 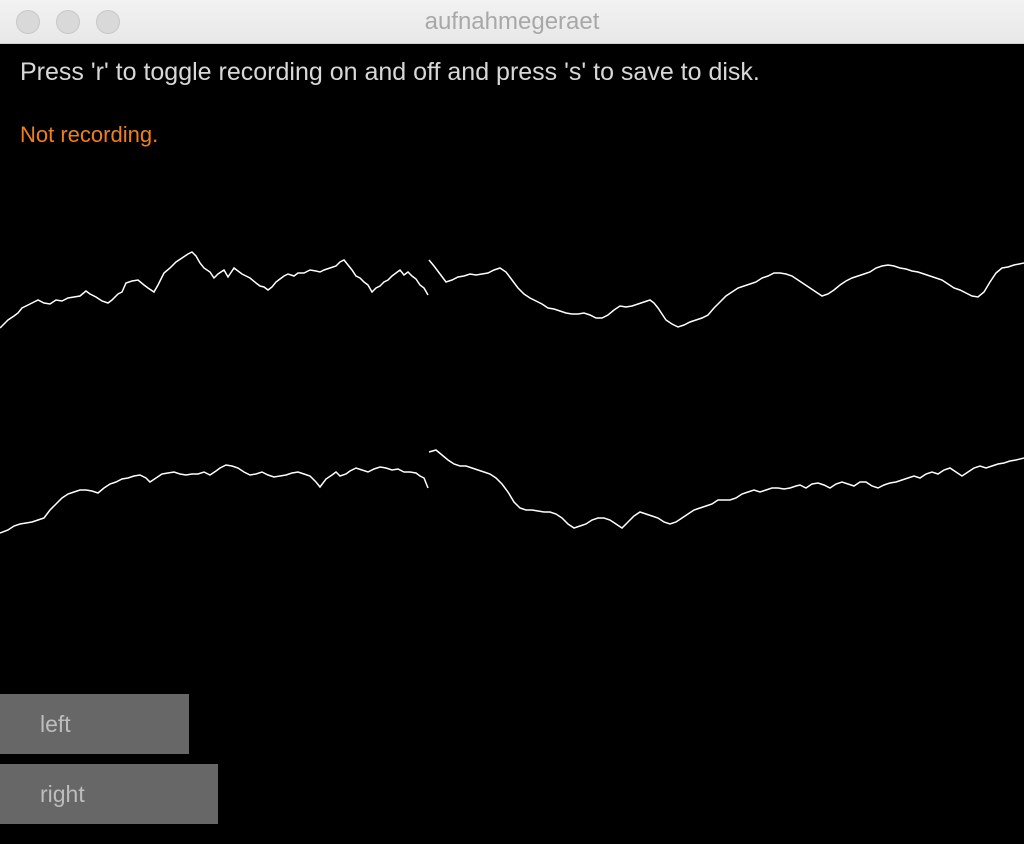 I want to click on right-channel-waveform, so click(x=512, y=491).